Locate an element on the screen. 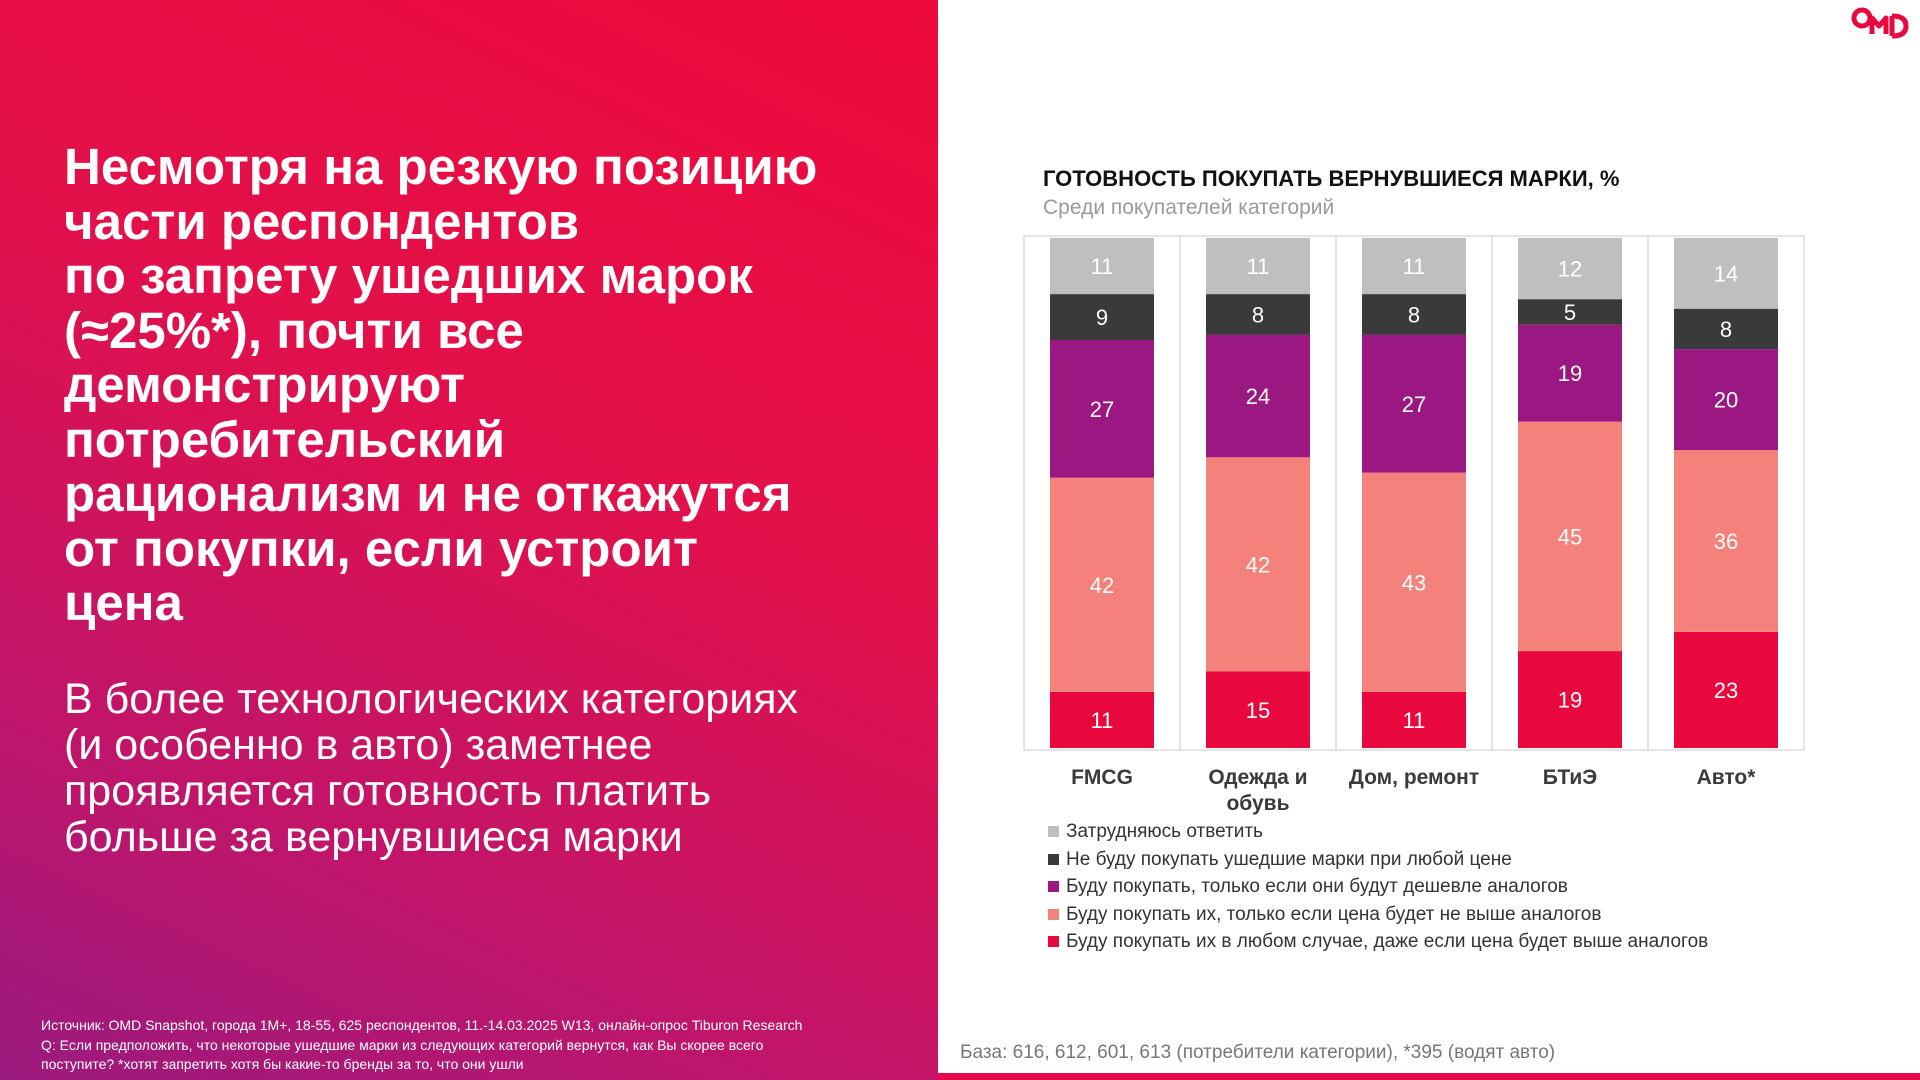 The width and height of the screenshot is (1920, 1080). headline-line: рационализм и не откажутся is located at coordinates (428, 493).